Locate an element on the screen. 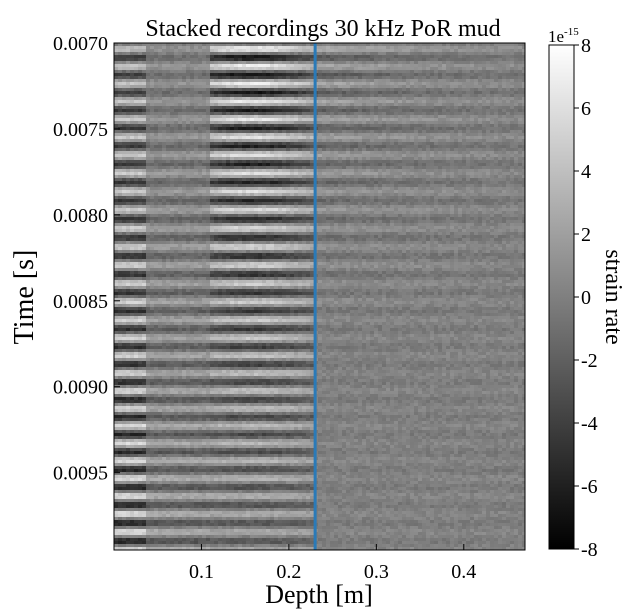 The image size is (623, 609). chart-title: Stacked recordings 30 kHz PoR mud is located at coordinates (322, 29).